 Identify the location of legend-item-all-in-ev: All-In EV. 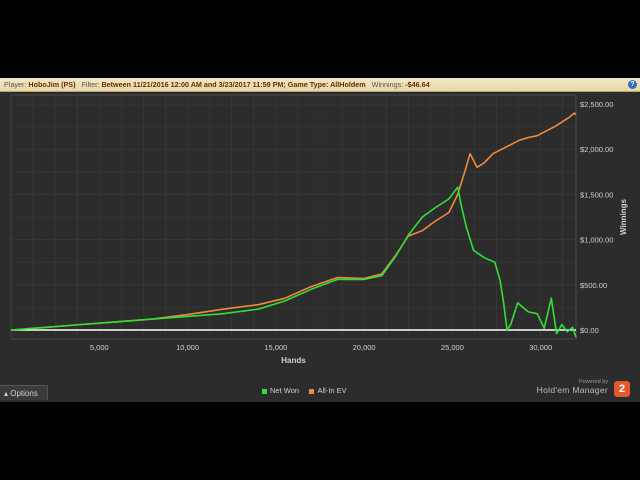
(328, 390).